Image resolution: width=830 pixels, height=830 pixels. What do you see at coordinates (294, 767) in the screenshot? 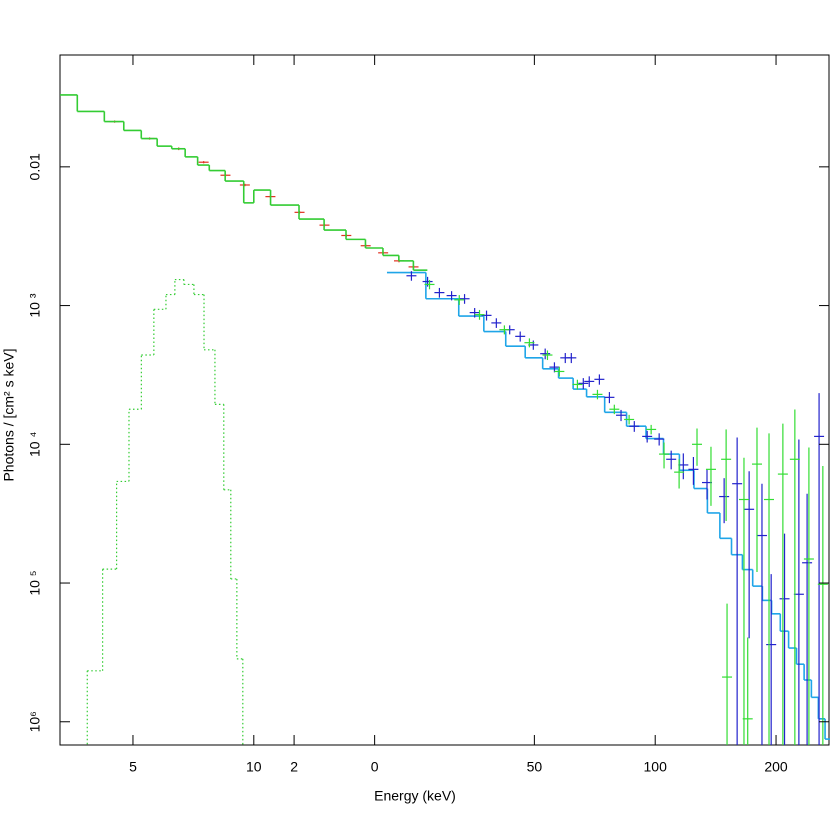
I see `x-tick-label: 2` at bounding box center [294, 767].